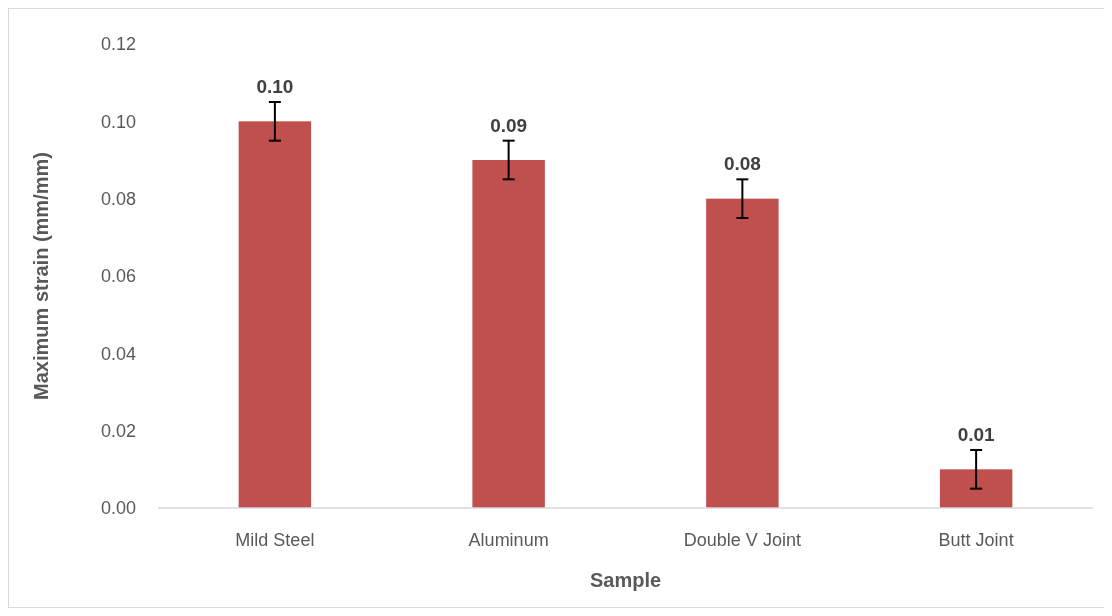 This screenshot has height=616, width=1112. What do you see at coordinates (742, 164) in the screenshot?
I see `data-label: 0.08` at bounding box center [742, 164].